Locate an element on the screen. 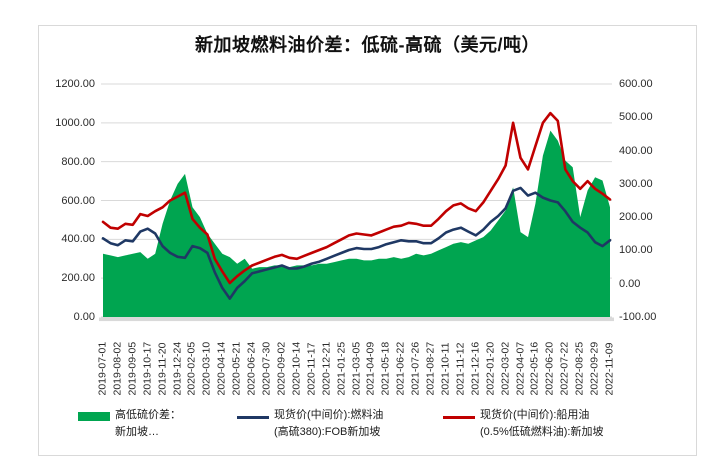 Image resolution: width=716 pixels, height=473 pixels. x-axis-label: 2022-07-22 is located at coordinates (564, 368).